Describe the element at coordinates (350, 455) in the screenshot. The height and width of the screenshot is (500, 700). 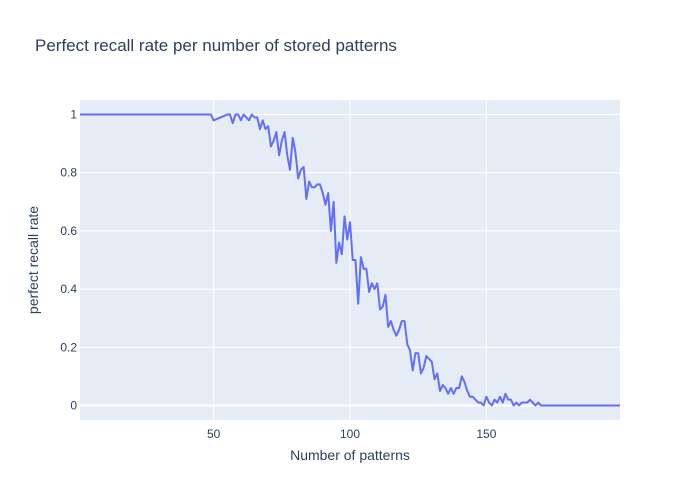
I see `x-axis-label: Number of patterns` at that location.